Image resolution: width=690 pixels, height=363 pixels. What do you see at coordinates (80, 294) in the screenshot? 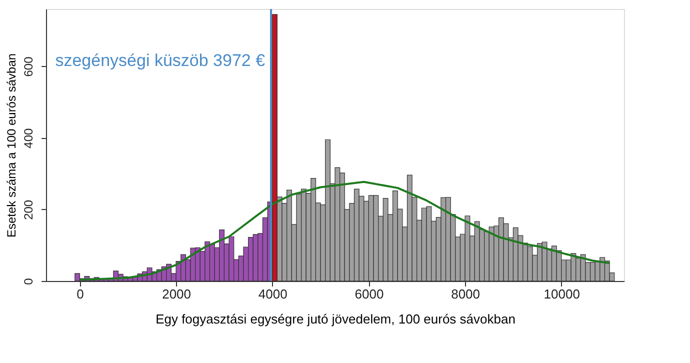
I see `x-tick-label: 0` at bounding box center [80, 294].